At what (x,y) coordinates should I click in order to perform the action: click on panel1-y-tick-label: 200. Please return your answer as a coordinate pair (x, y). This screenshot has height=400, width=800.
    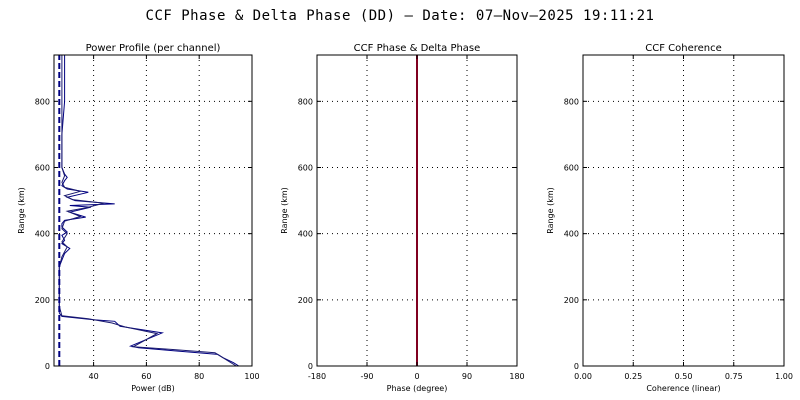
    Looking at the image, I should click on (42, 300).